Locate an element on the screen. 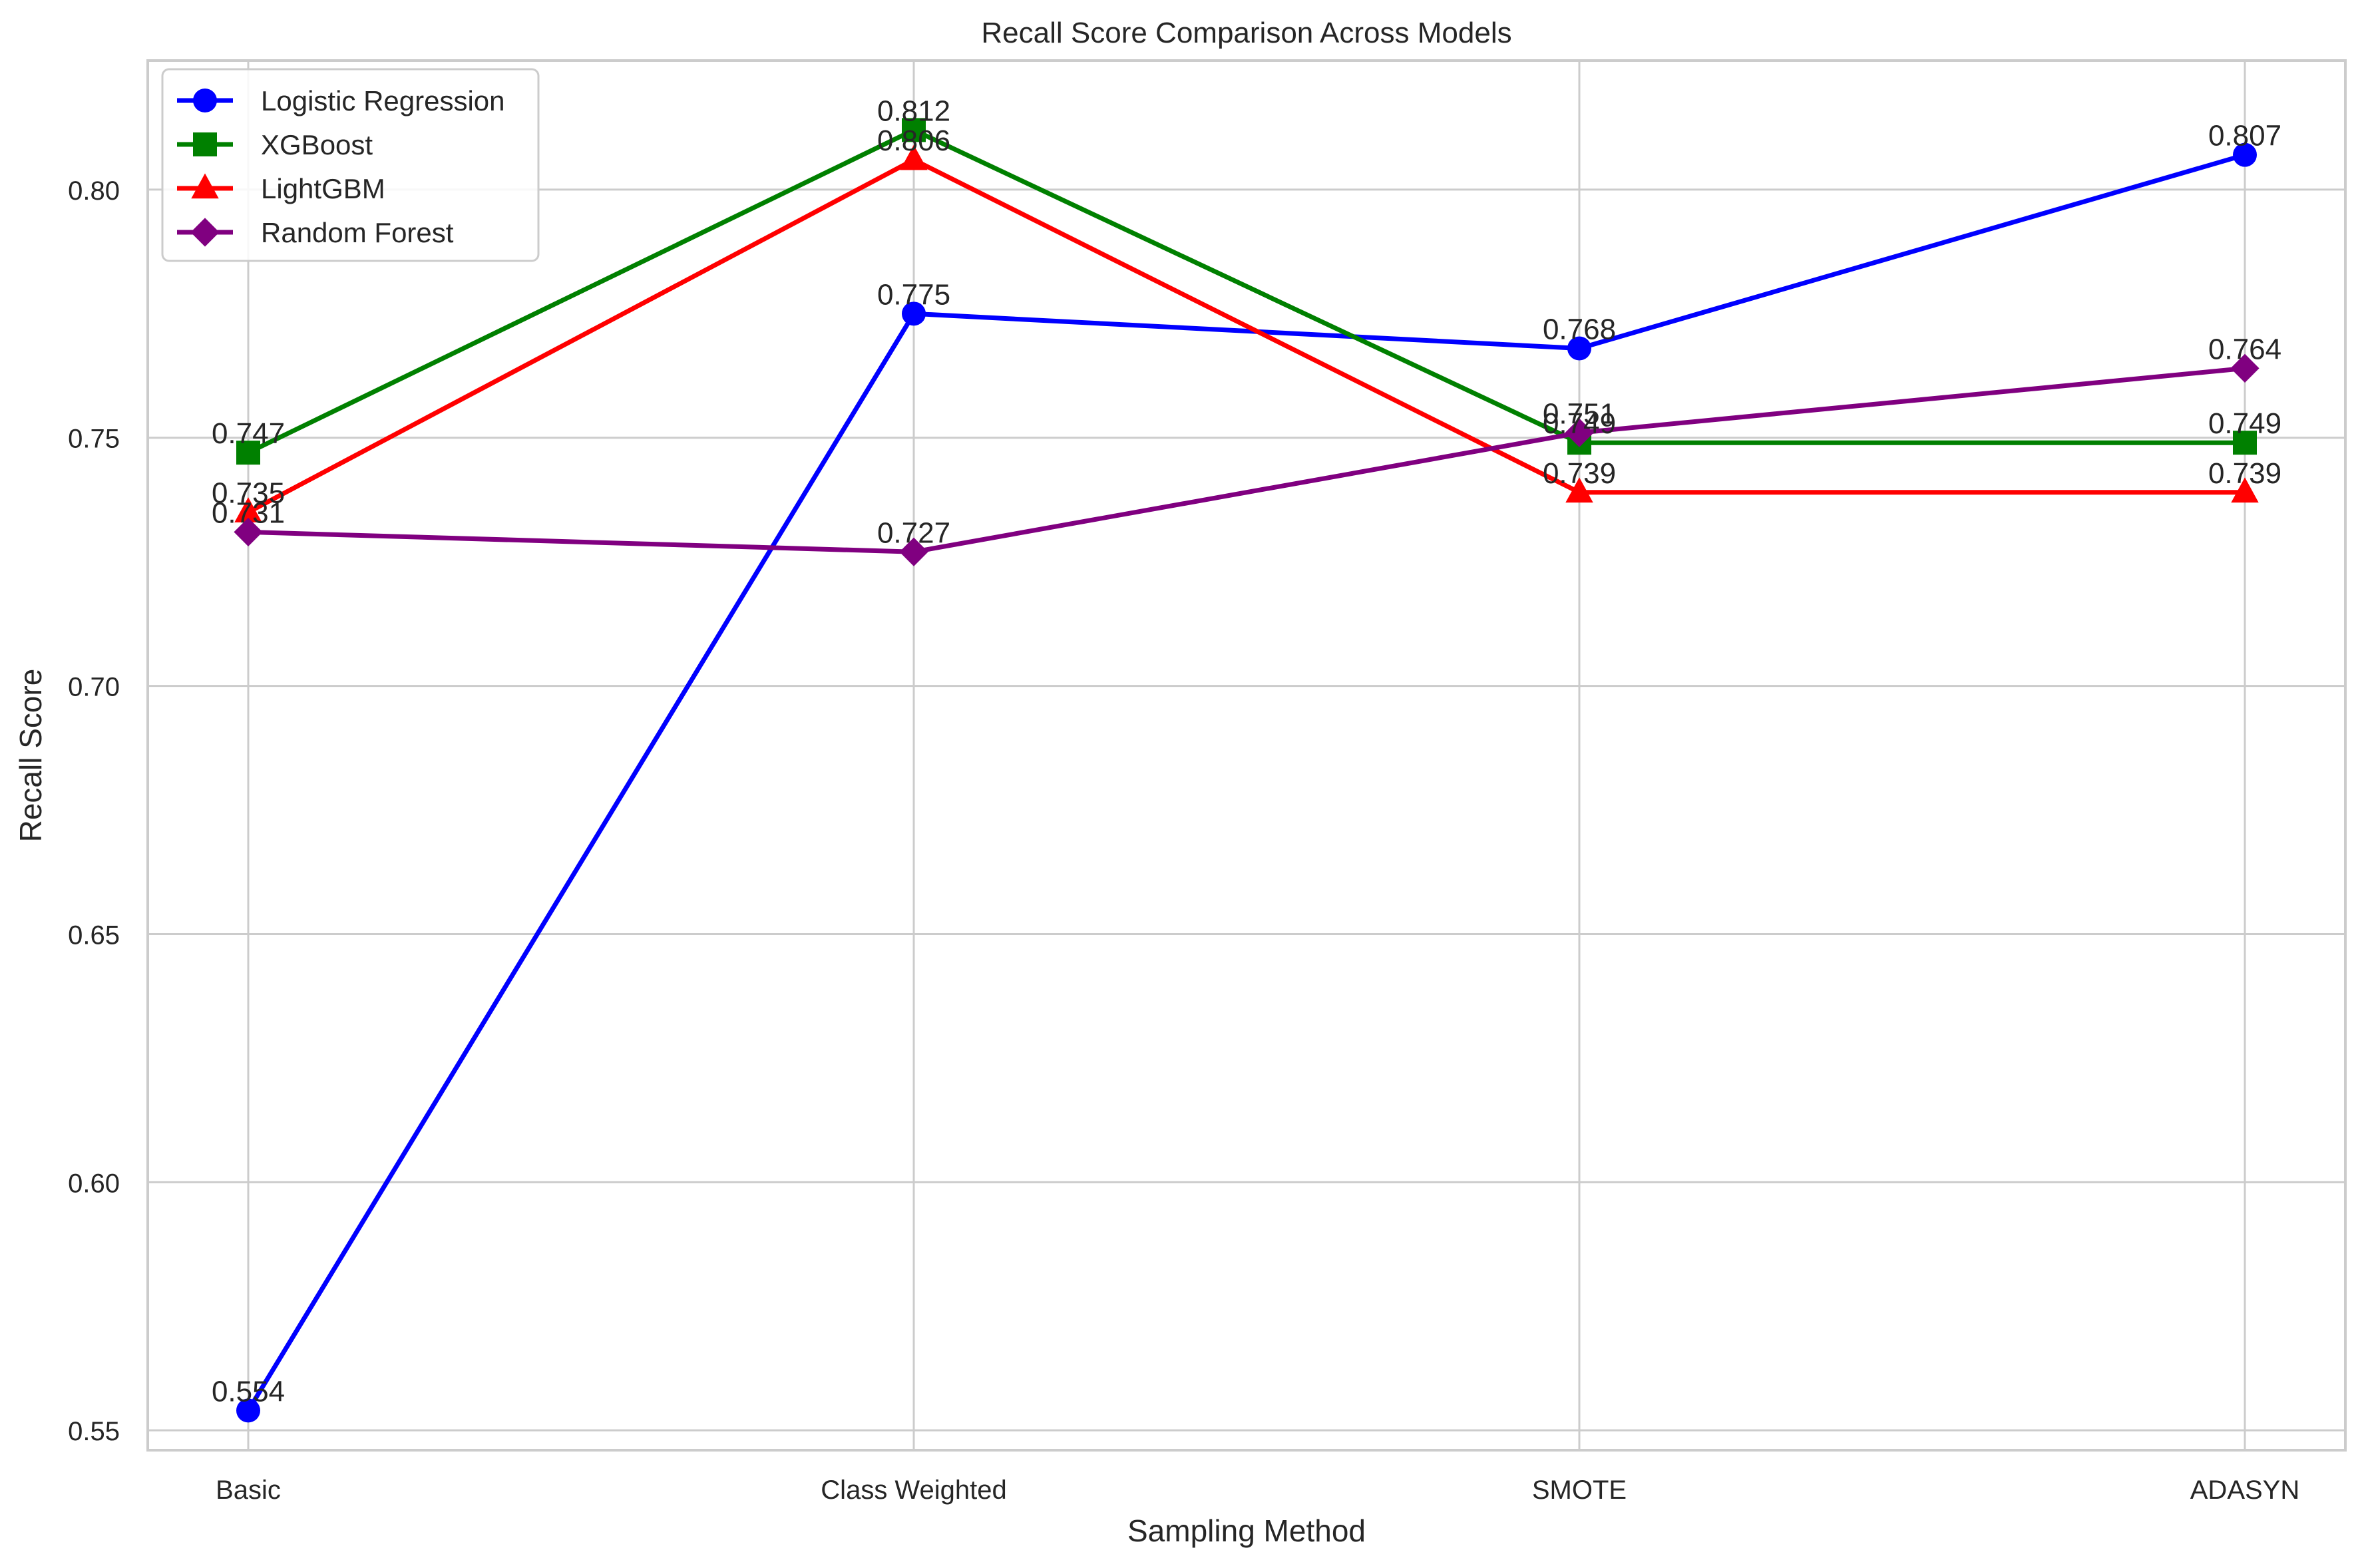 This screenshot has width=2364, height=1568. chart-title: Recall Score Comparison Across Models is located at coordinates (1246, 33).